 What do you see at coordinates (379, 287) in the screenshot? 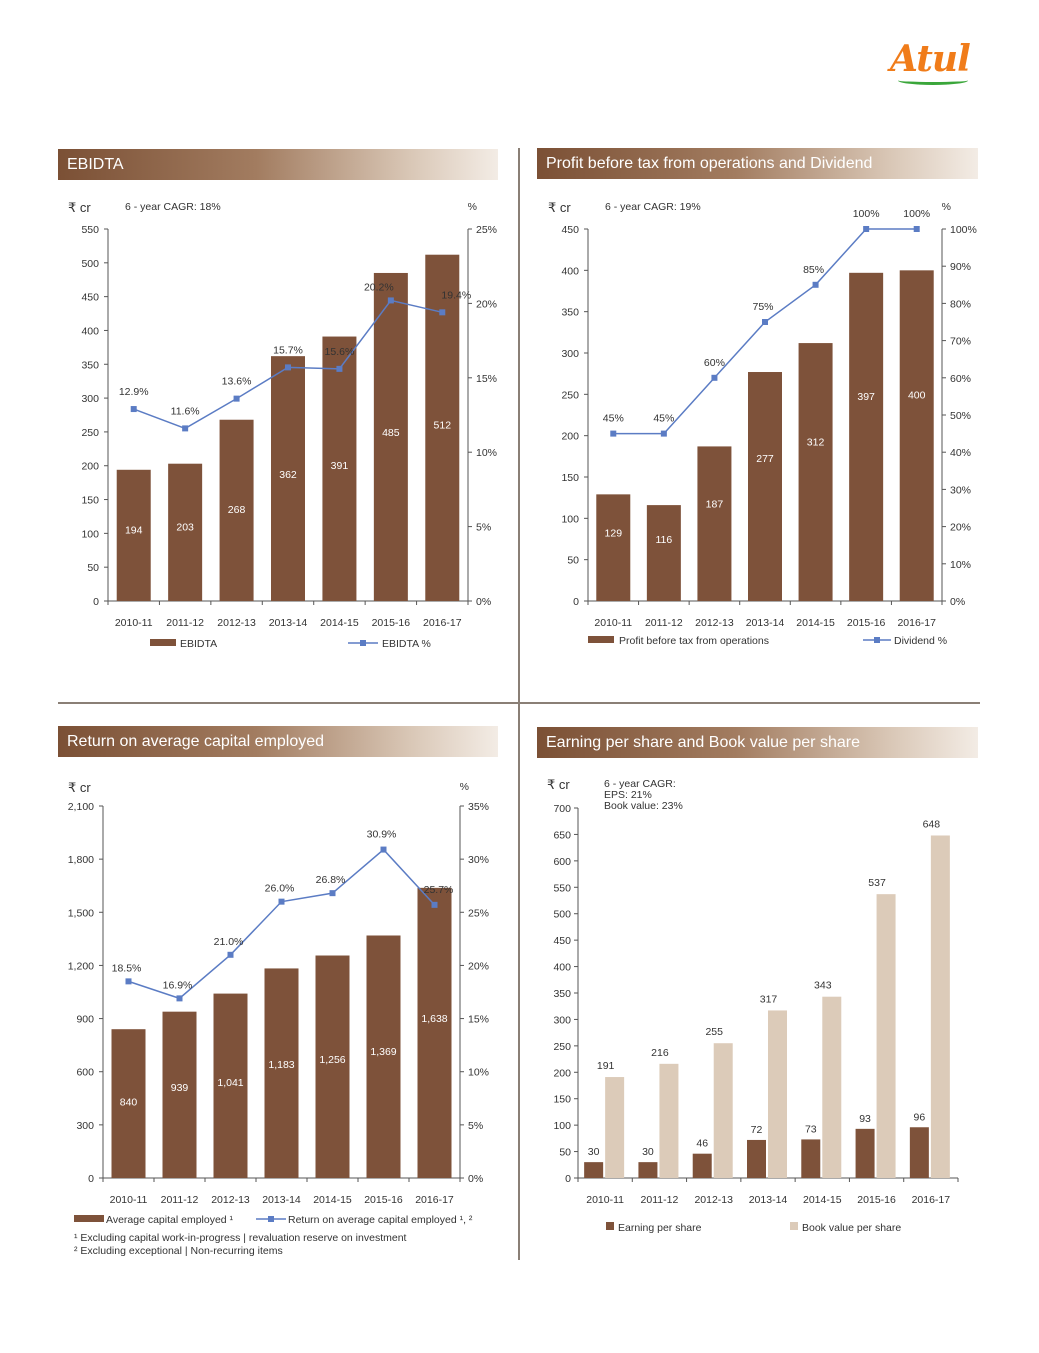
I see `line-point-label: 20.2%` at bounding box center [379, 287].